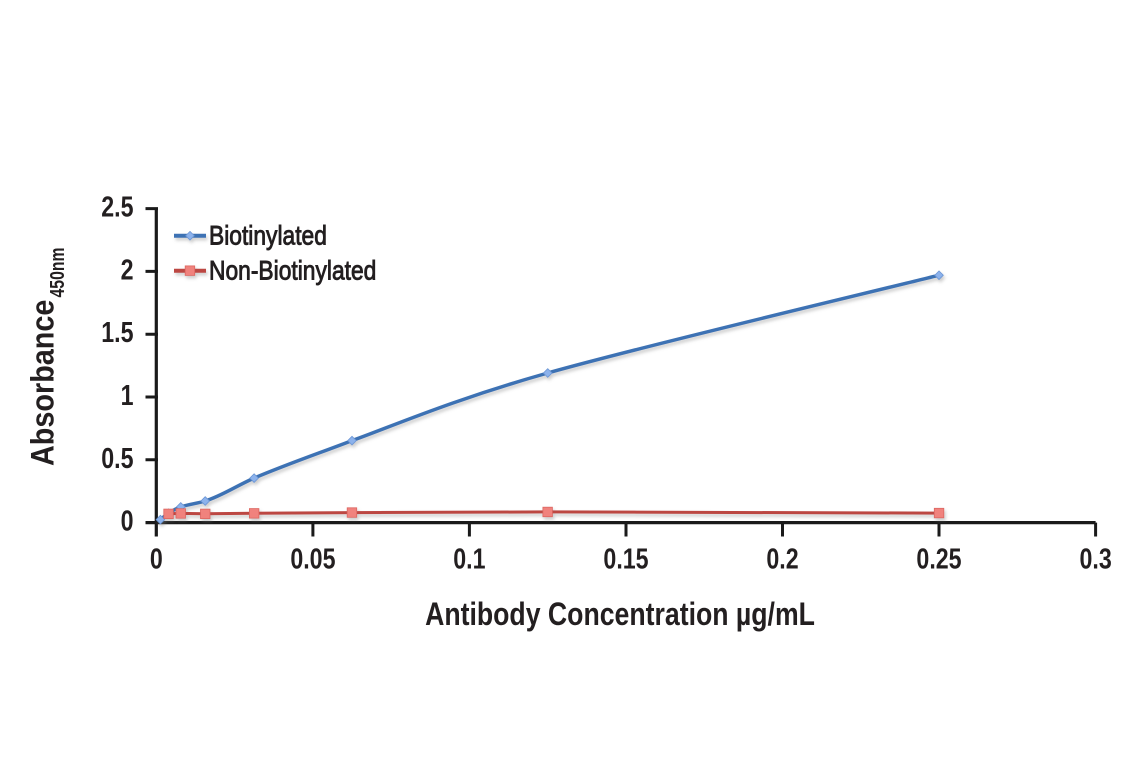 This screenshot has height=773, width=1141. I want to click on svg-text: 2.5, so click(117, 206).